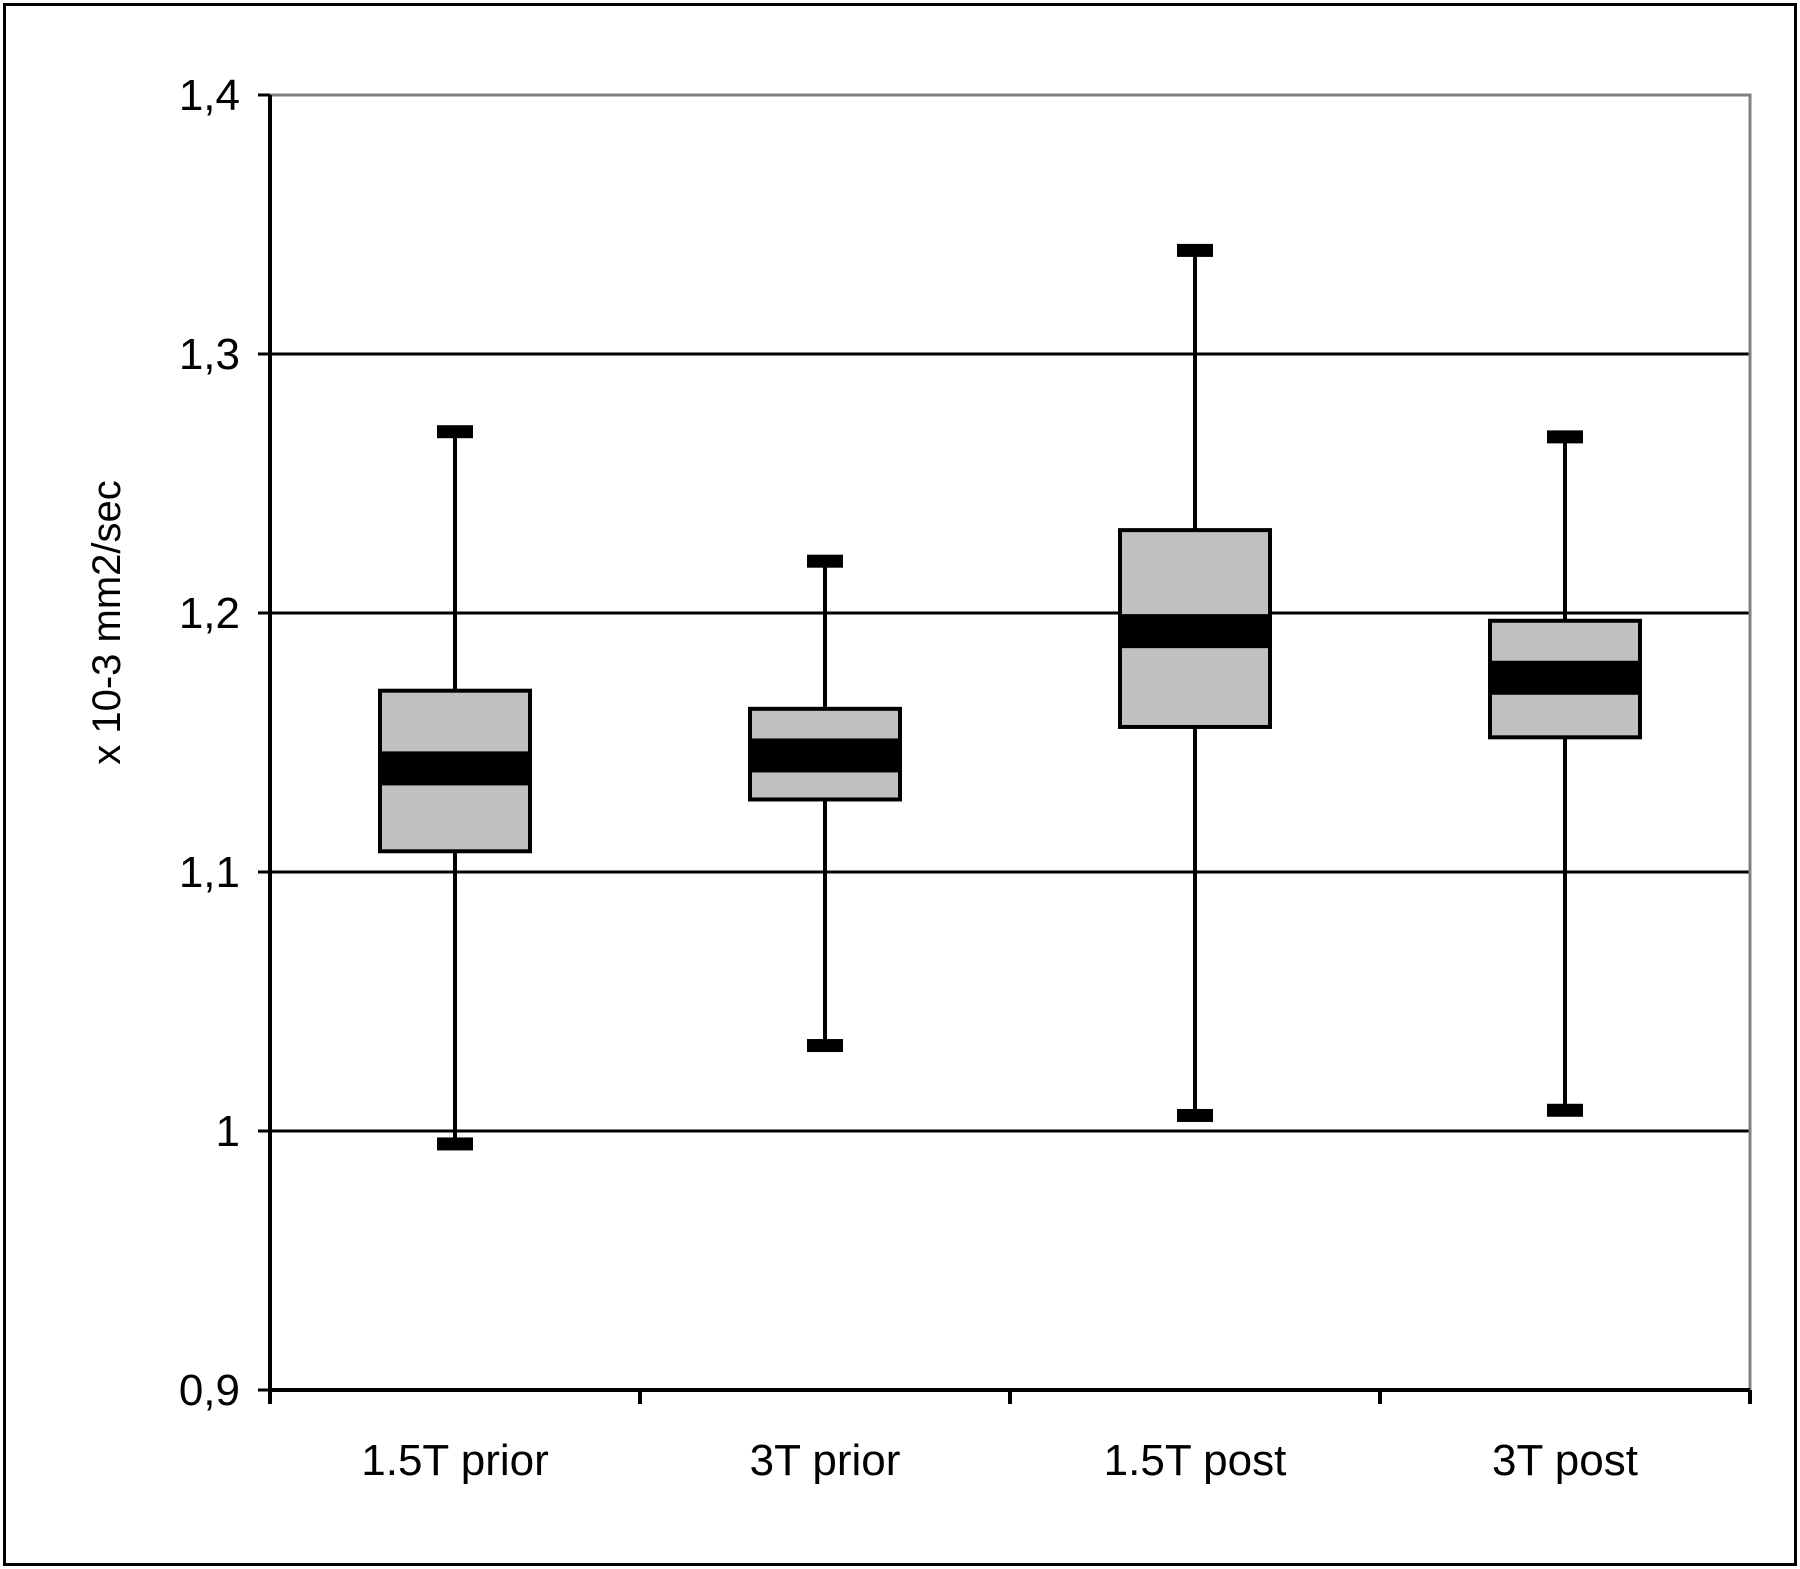  Describe the element at coordinates (209, 354) in the screenshot. I see `y-tick-label: 1,3` at that location.